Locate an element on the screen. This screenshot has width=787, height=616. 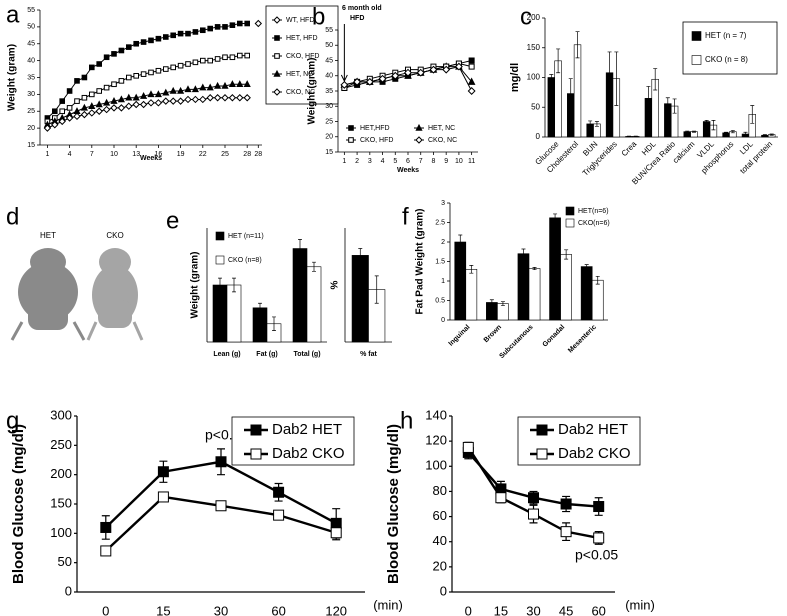
x-tick-label: 7 is located at coordinates (421, 161).